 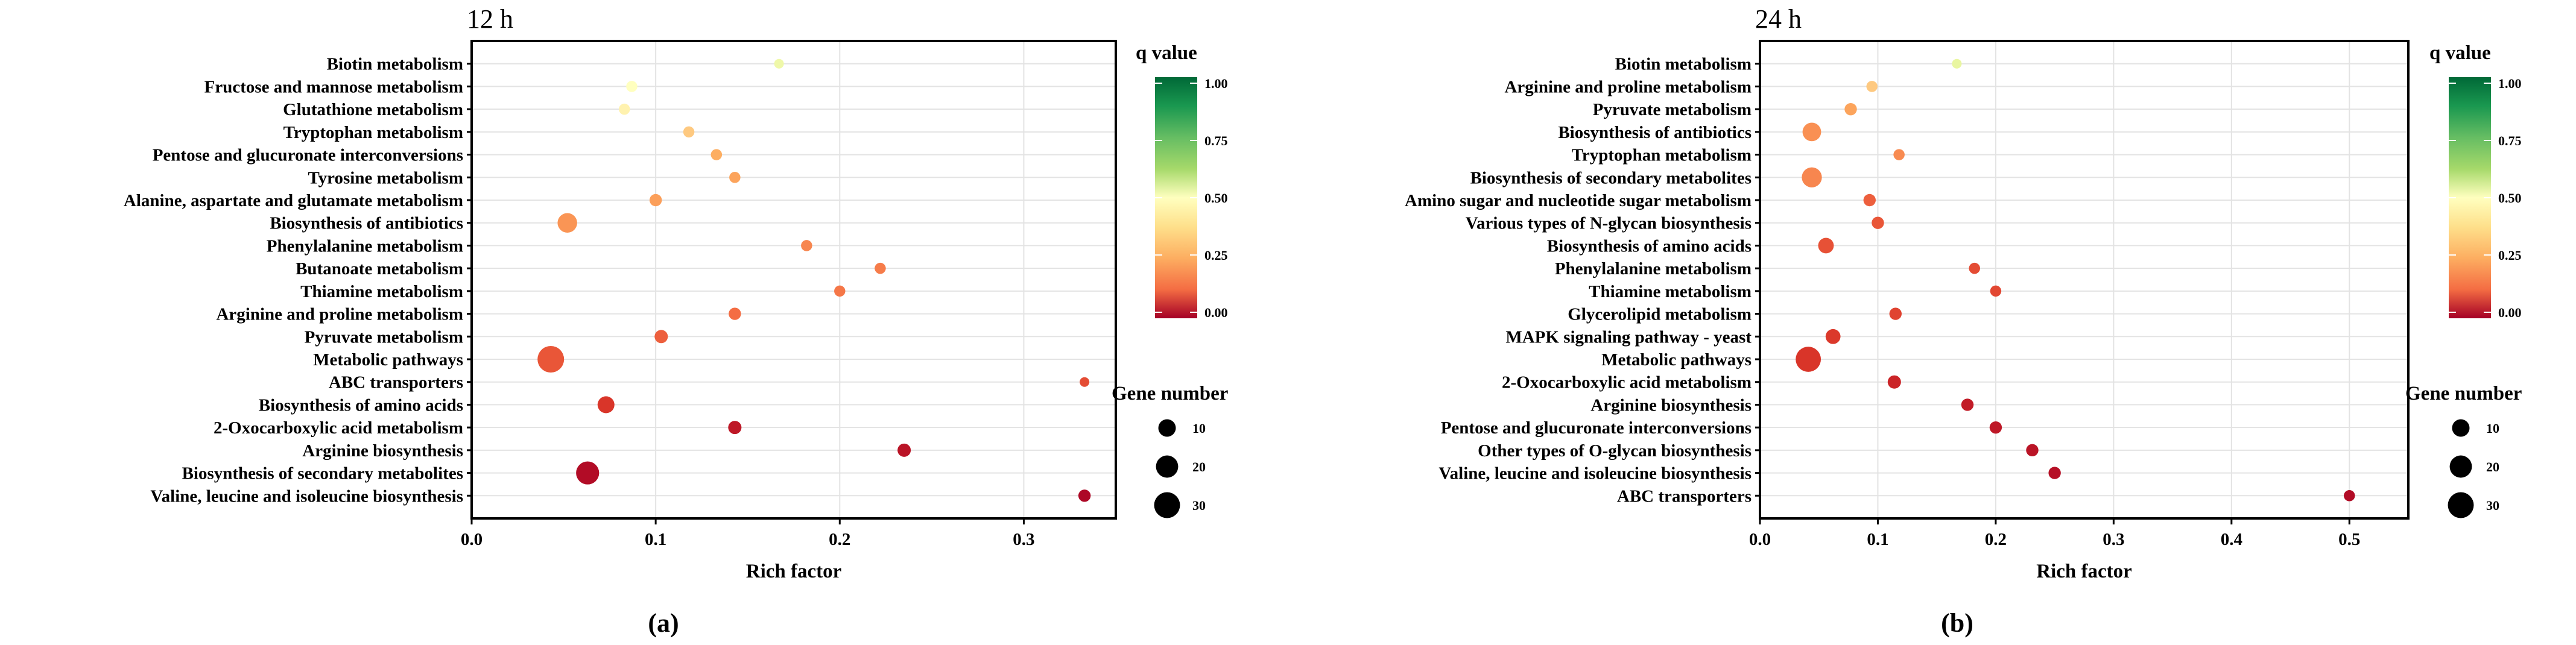 I want to click on pathway-label: Biosynthesis of antibiotics, so click(x=1655, y=132).